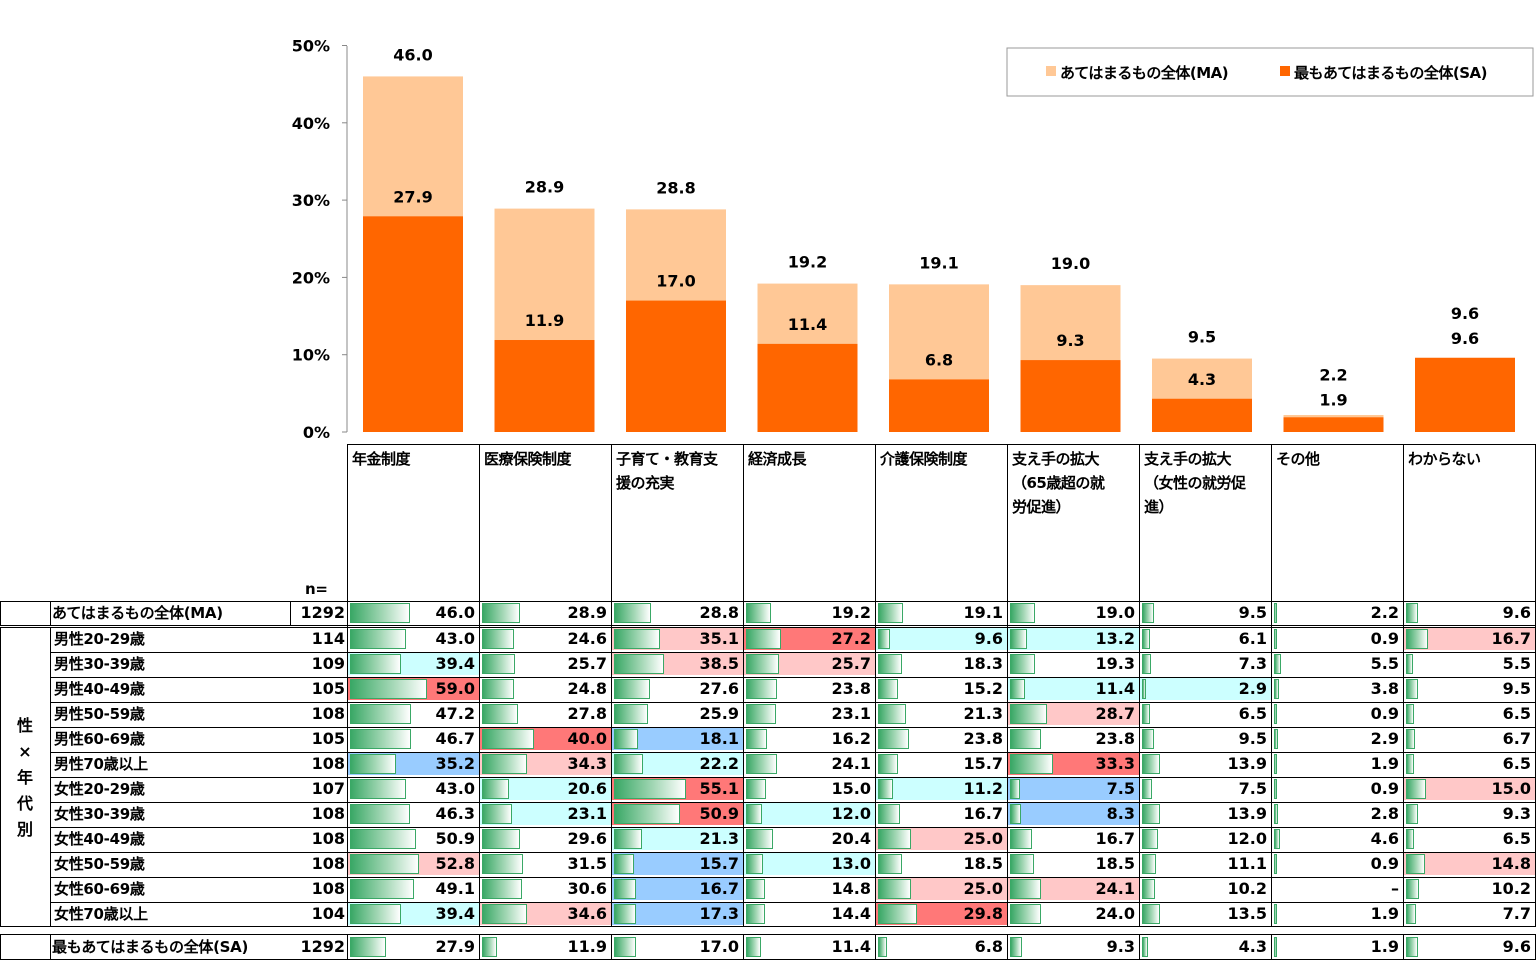  What do you see at coordinates (587, 713) in the screenshot?
I see `cell-value: 27.8` at bounding box center [587, 713].